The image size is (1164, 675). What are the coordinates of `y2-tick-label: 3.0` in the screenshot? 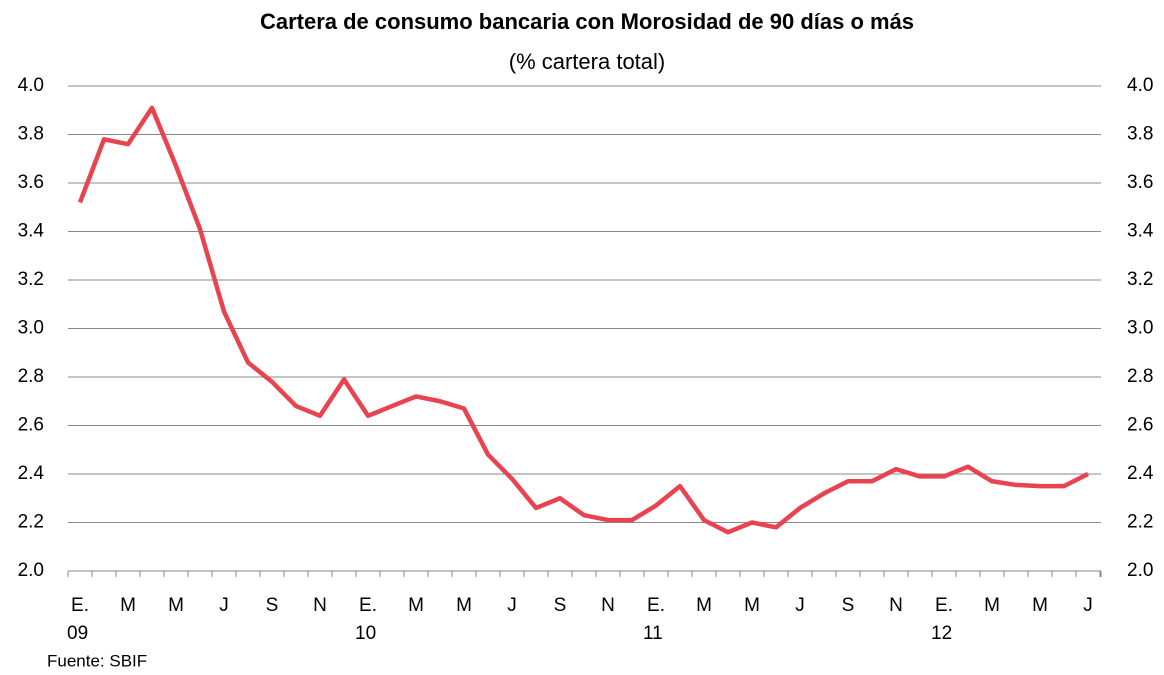 It's located at (1140, 328).